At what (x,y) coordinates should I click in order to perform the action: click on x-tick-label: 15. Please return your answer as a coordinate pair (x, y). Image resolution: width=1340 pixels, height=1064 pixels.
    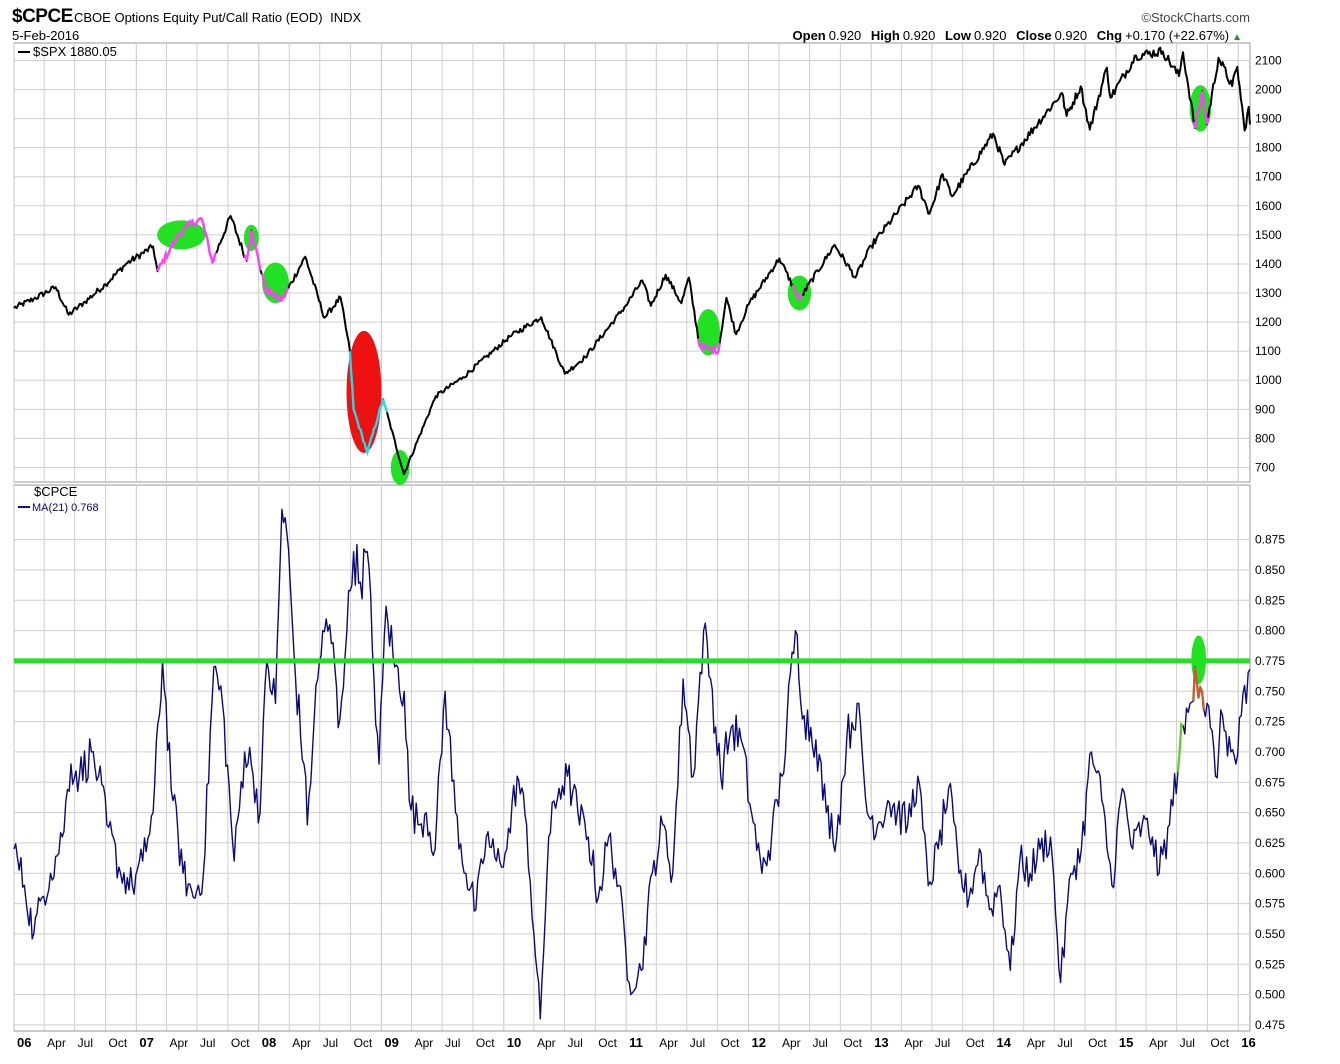
    Looking at the image, I should click on (1126, 1042).